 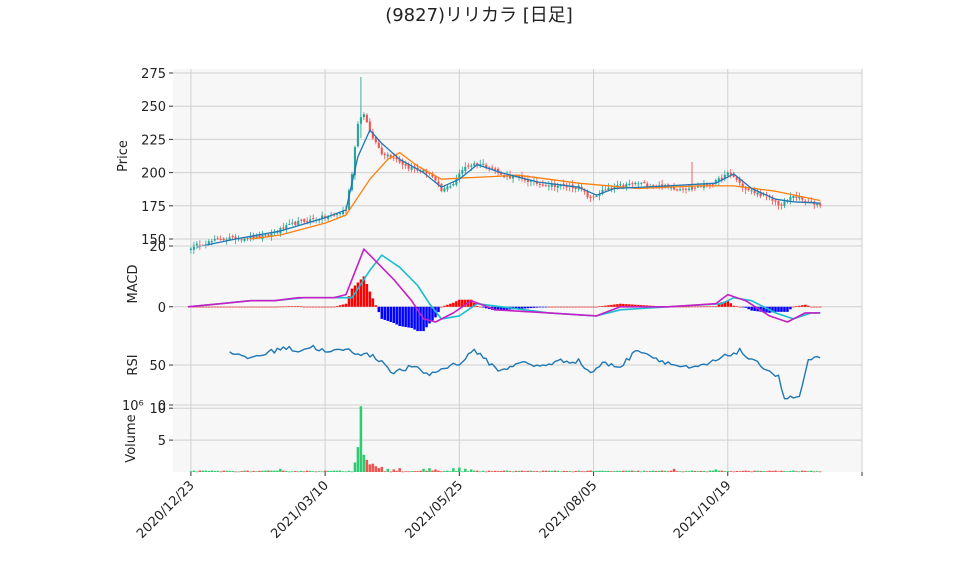 I want to click on x-tick-label: 2021/08/05, so click(x=569, y=510).